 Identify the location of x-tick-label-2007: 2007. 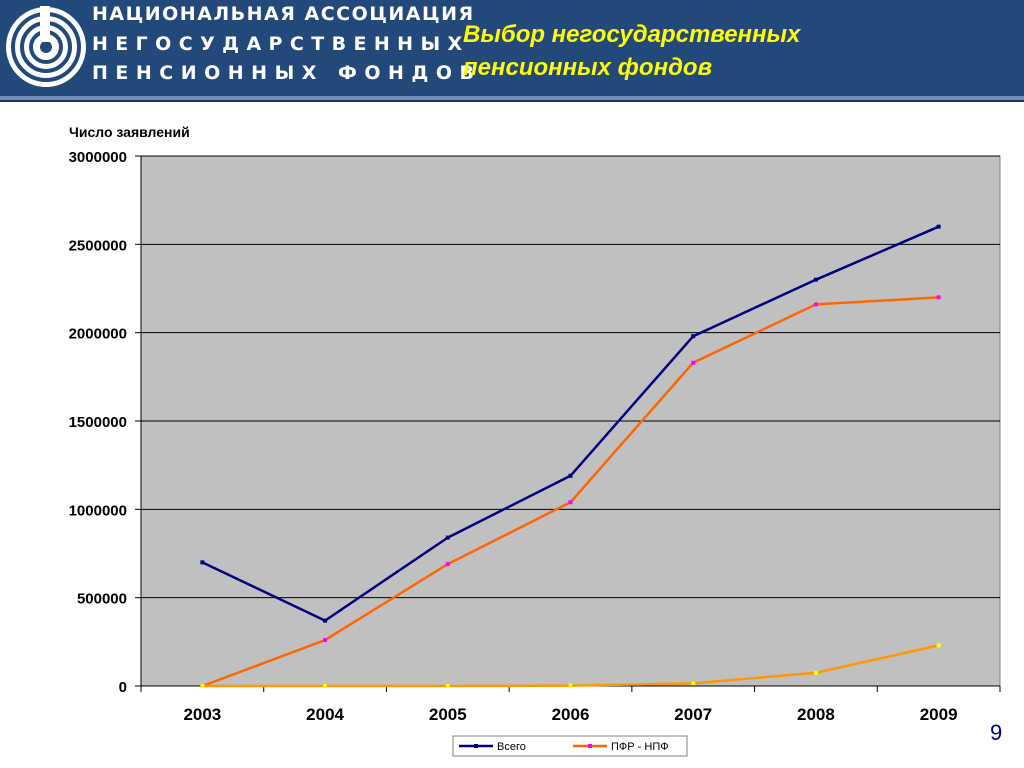
(693, 714).